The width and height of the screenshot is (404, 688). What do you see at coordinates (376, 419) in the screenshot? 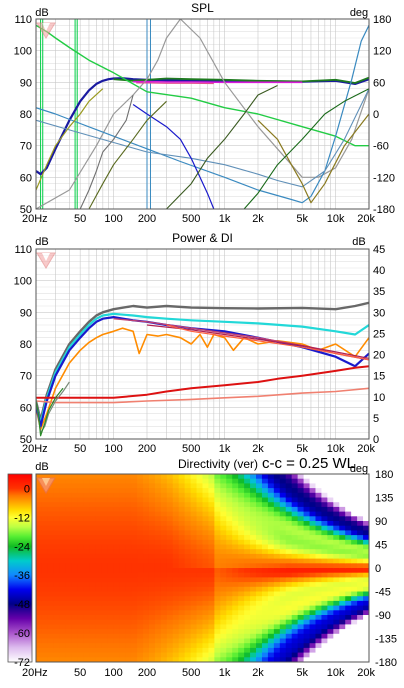
I see `y-tick-label-right: 5` at bounding box center [376, 419].